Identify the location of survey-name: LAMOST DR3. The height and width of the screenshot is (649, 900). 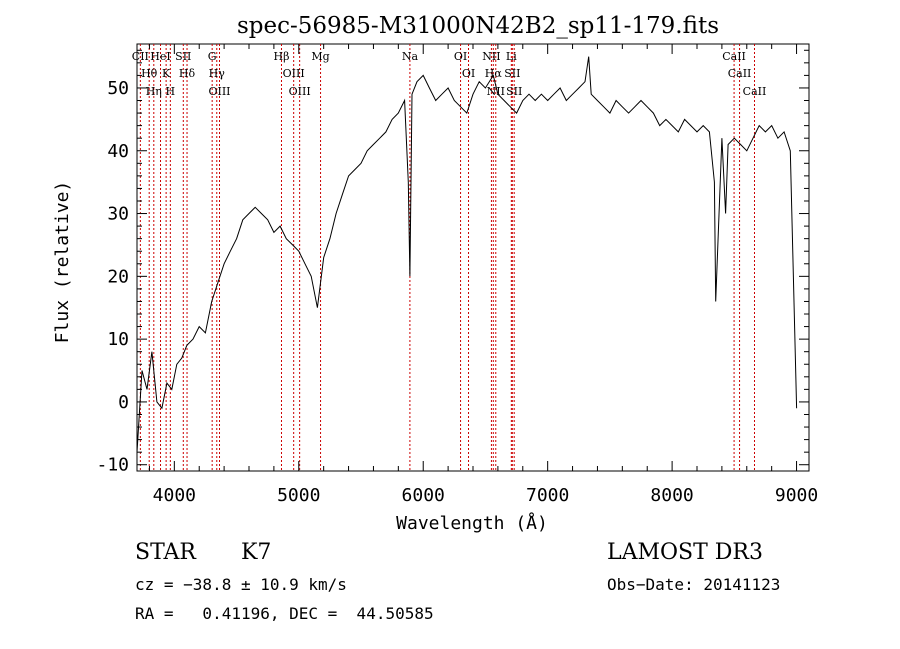
(685, 552).